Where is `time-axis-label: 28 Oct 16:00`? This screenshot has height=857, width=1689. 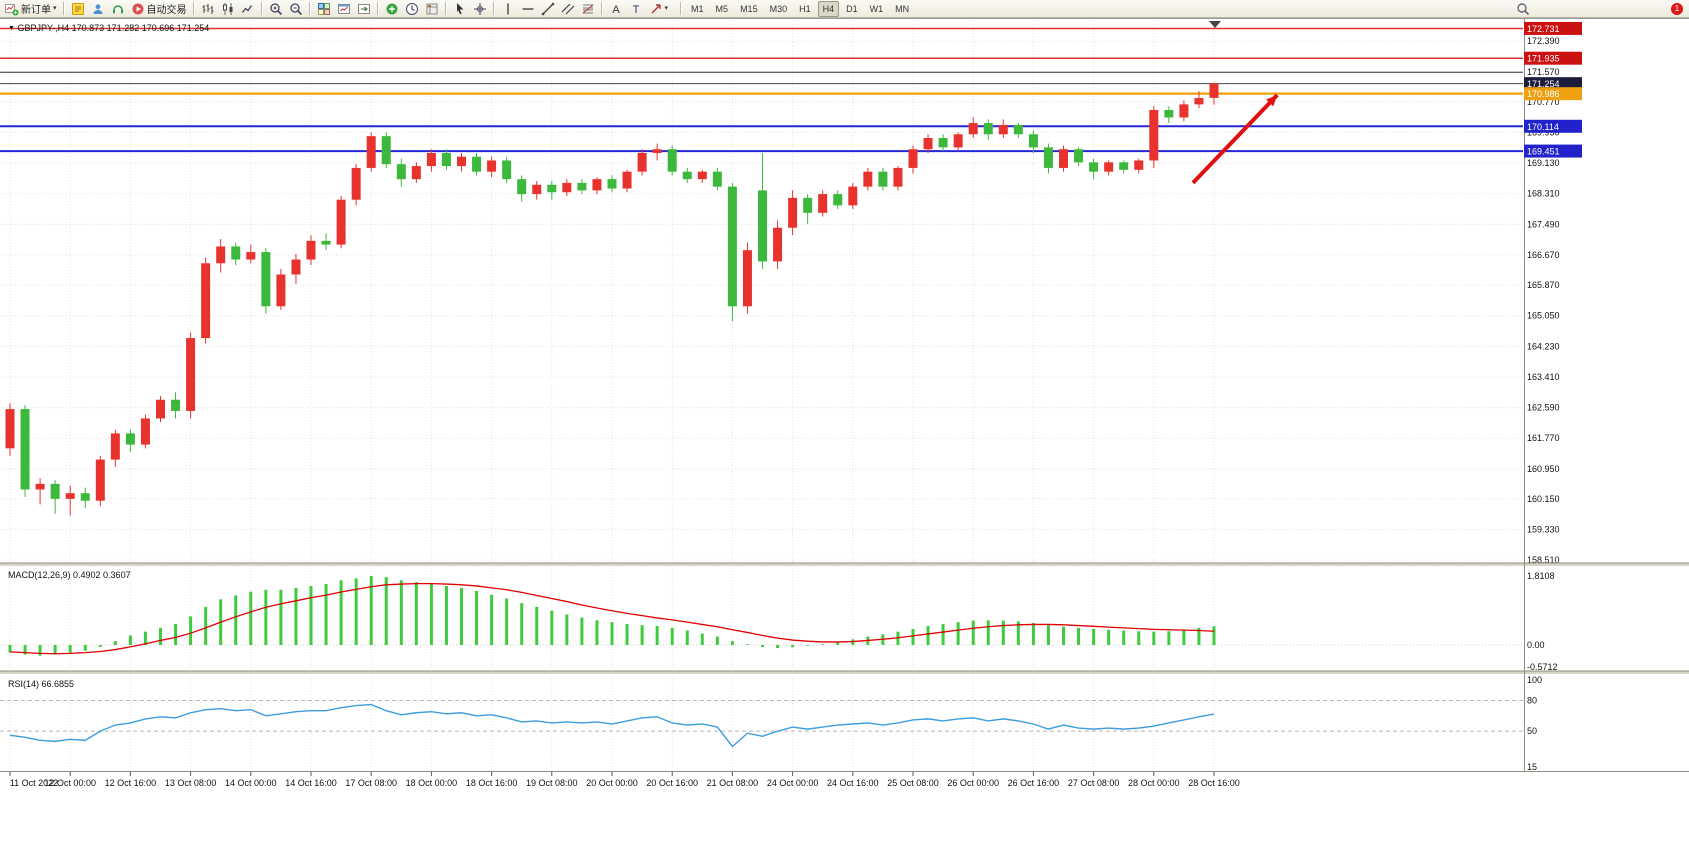 time-axis-label: 28 Oct 16:00 is located at coordinates (1214, 783).